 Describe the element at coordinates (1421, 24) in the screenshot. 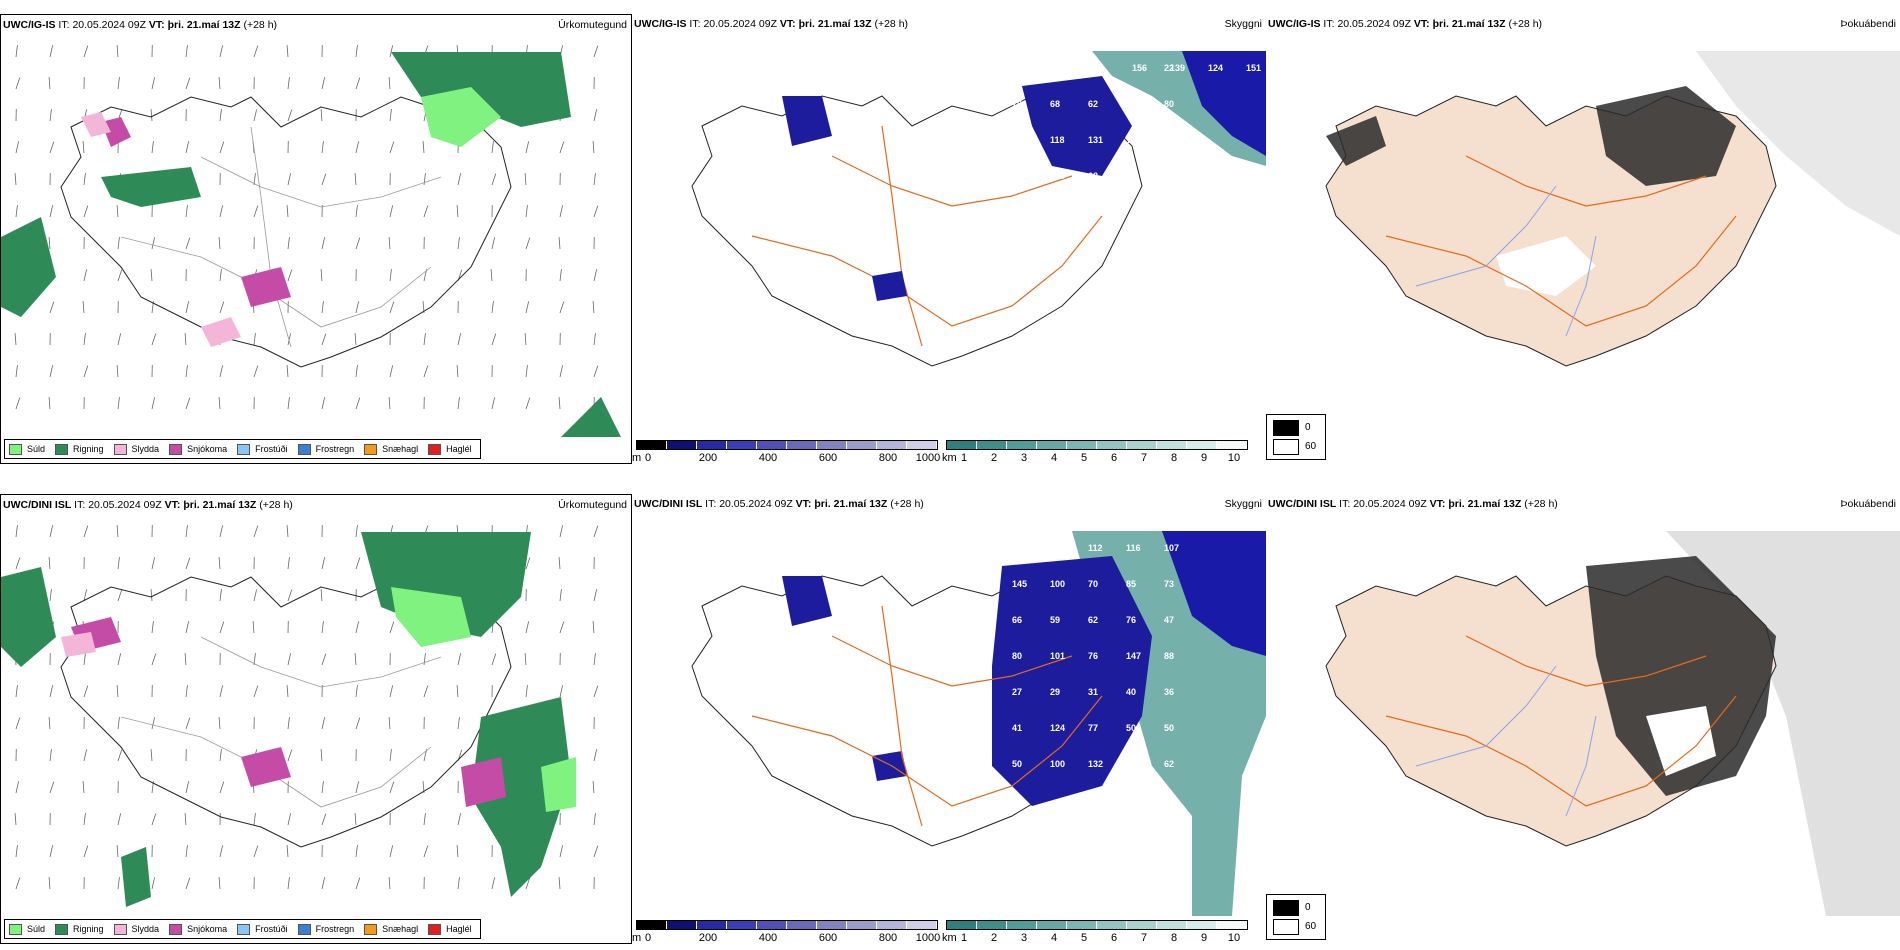

I see `vt-label: VT:` at that location.